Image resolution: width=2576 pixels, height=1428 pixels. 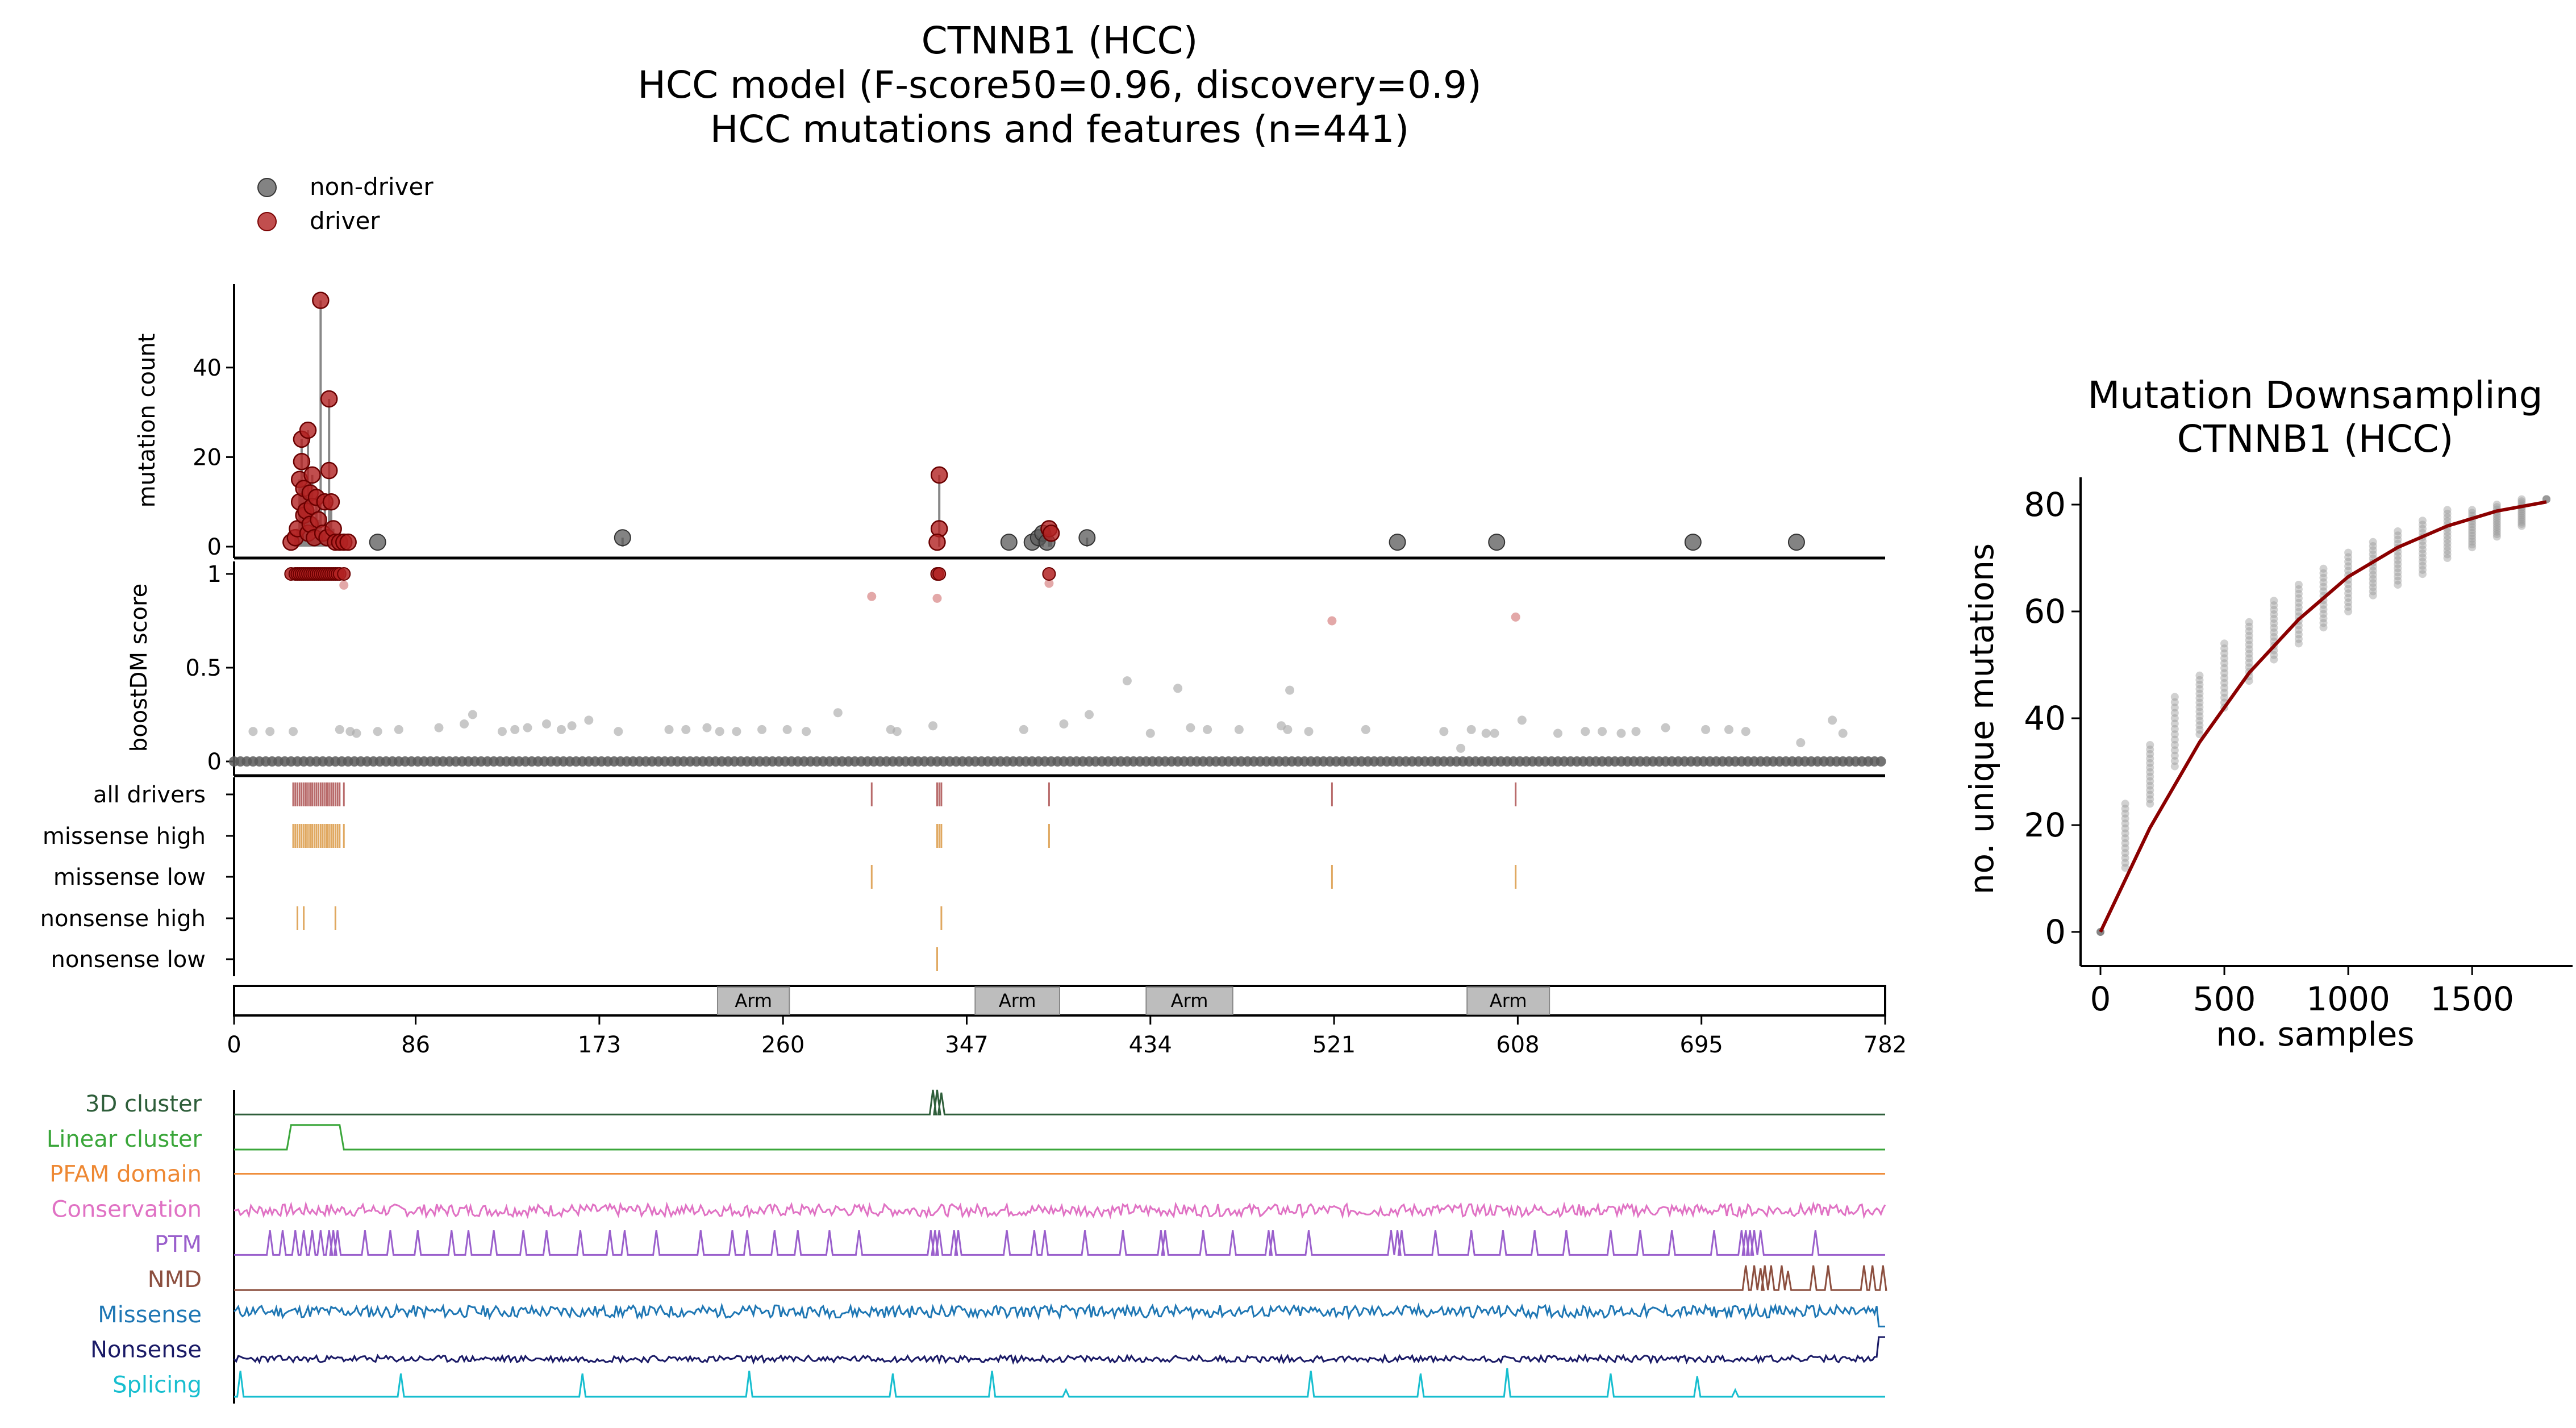 What do you see at coordinates (150, 1315) in the screenshot?
I see `feature-label: Missense` at bounding box center [150, 1315].